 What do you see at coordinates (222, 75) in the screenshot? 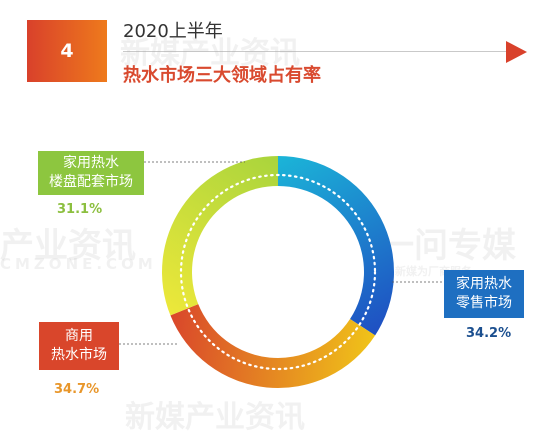
I see `chart-title: 热水市场三大领域占有率` at bounding box center [222, 75].